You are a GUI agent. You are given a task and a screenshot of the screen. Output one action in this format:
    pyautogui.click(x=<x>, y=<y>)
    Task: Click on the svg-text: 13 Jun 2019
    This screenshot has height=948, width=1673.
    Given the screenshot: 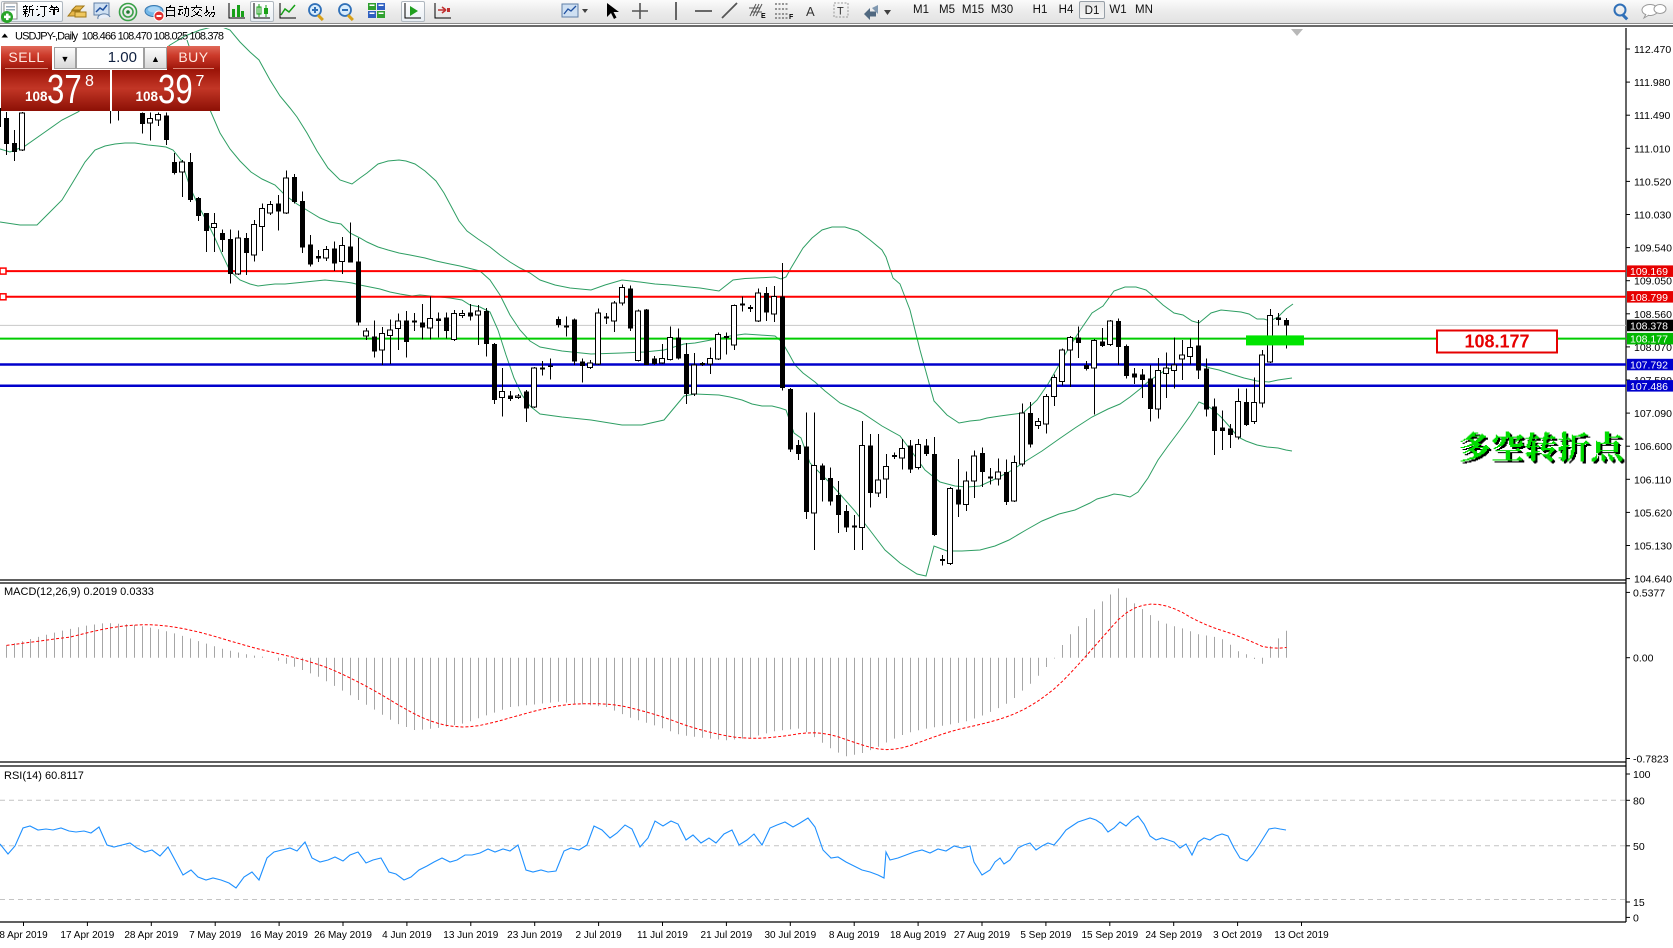 What is the action you would take?
    pyautogui.click(x=470, y=935)
    